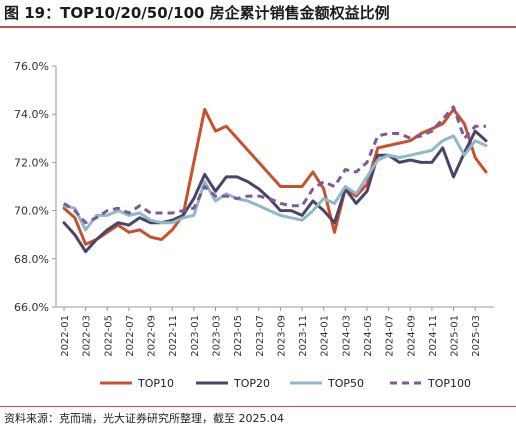  What do you see at coordinates (476, 336) in the screenshot?
I see `x-tick-label: 2025-03` at bounding box center [476, 336].